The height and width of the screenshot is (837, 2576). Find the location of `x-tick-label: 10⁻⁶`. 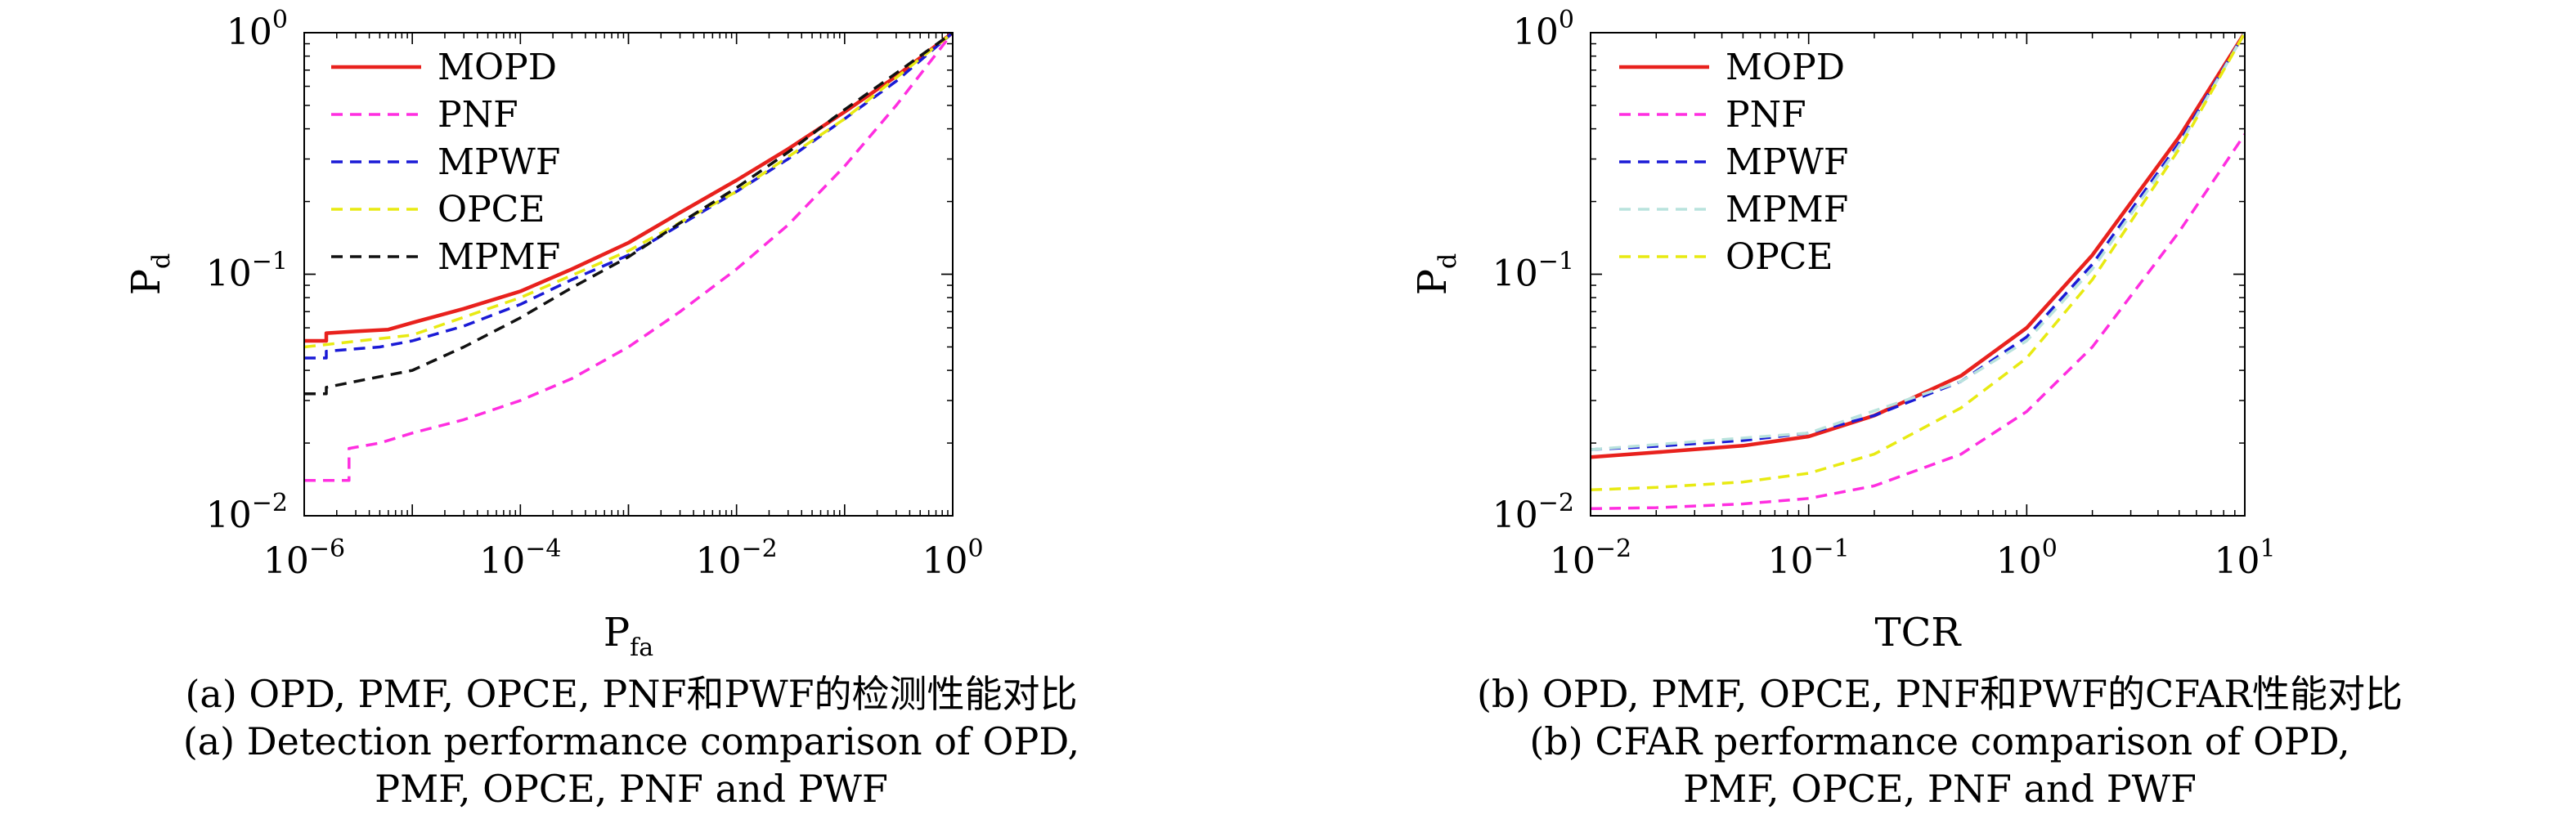

x-tick-label: 10⁻⁶ is located at coordinates (304, 558).